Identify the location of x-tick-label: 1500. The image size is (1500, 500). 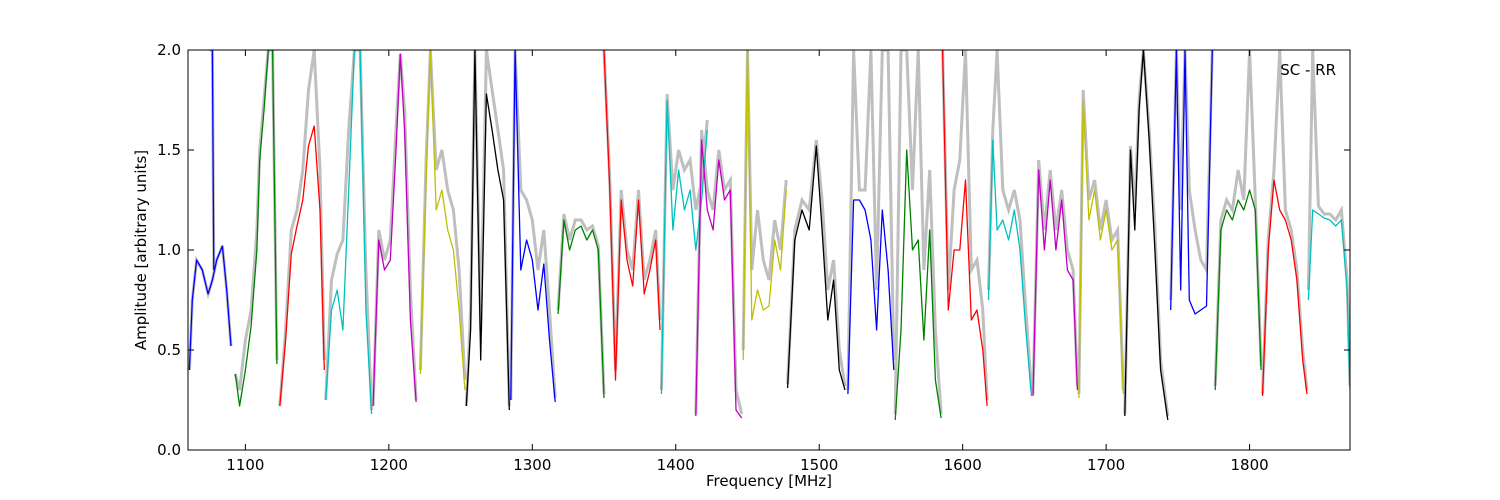
(819, 465).